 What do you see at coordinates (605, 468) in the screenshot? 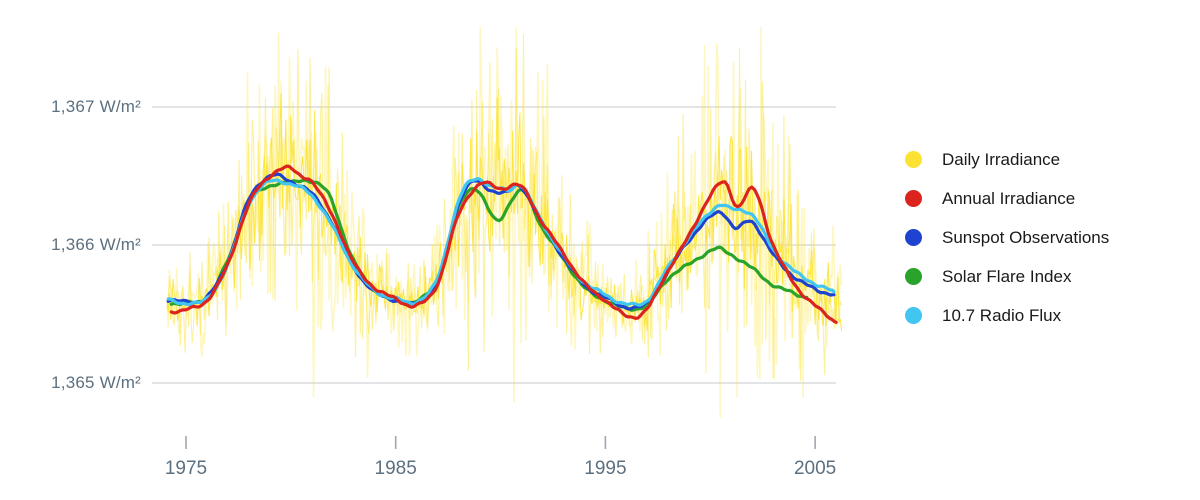
I see `x-axis-label-1995: 1995` at bounding box center [605, 468].